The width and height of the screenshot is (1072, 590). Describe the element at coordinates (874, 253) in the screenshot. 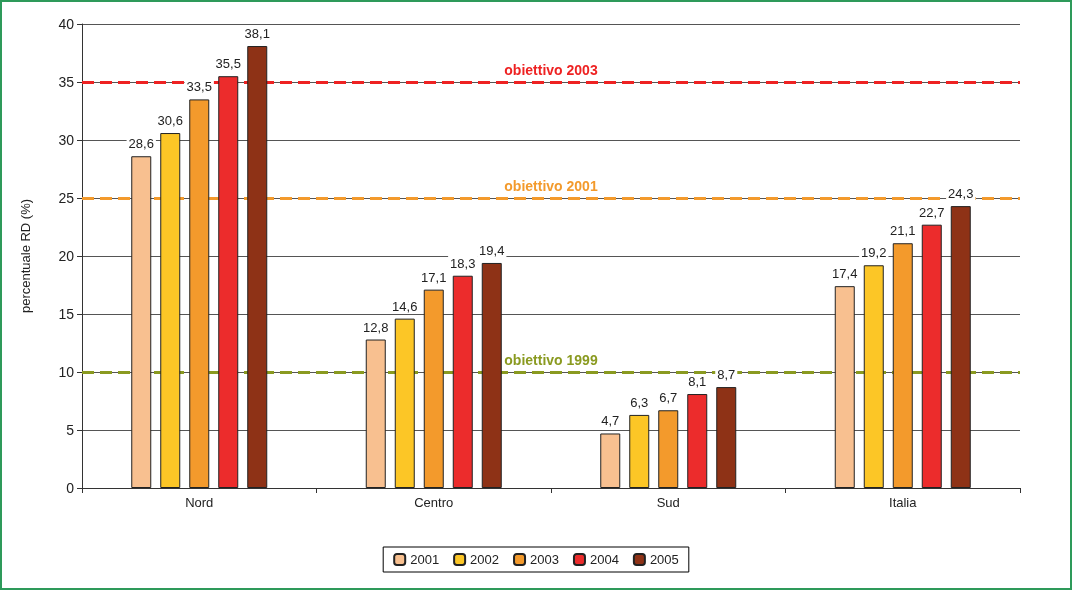

I see `data-label: 19,2` at that location.